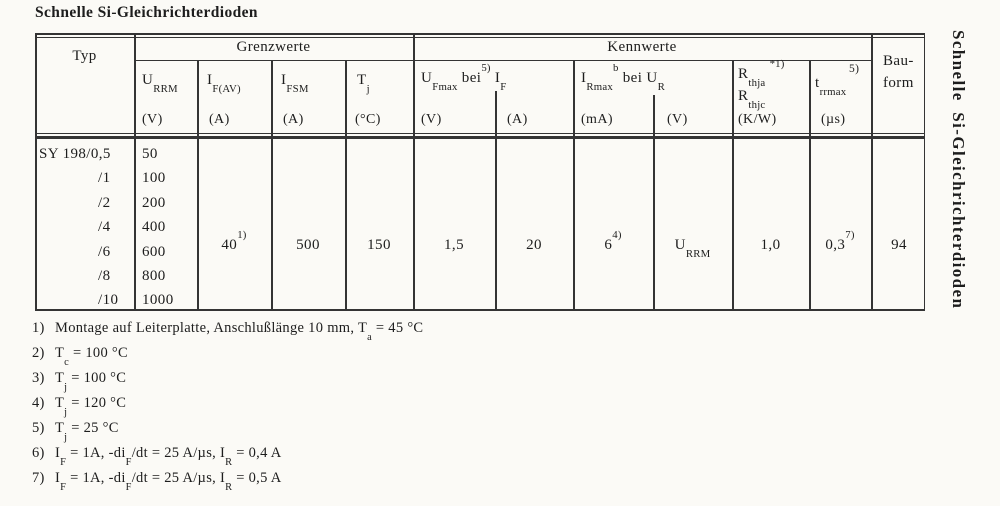  Describe the element at coordinates (379, 245) in the screenshot. I see `value-tj: 150` at that location.